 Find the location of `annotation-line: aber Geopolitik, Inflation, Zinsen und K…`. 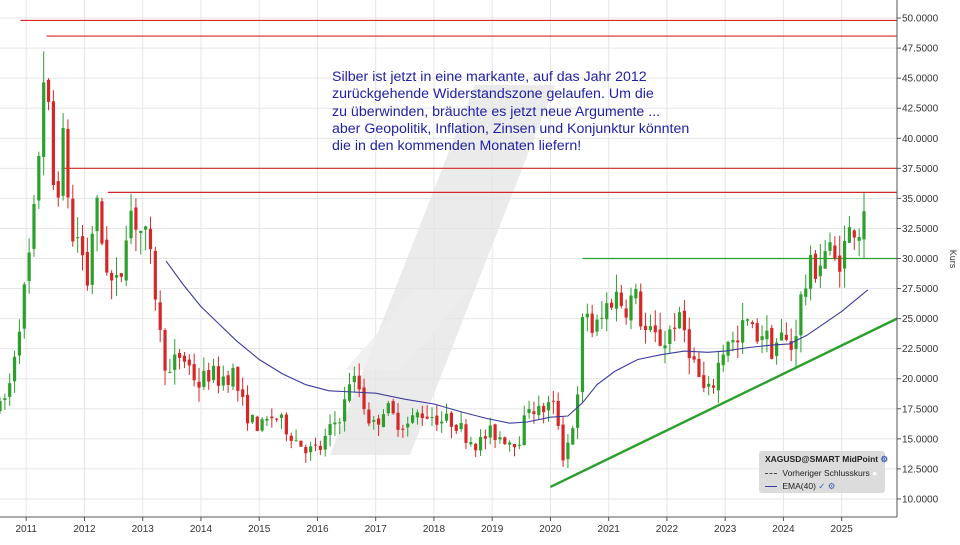

annotation-line: aber Geopolitik, Inflation, Zinsen und K… is located at coordinates (511, 128).